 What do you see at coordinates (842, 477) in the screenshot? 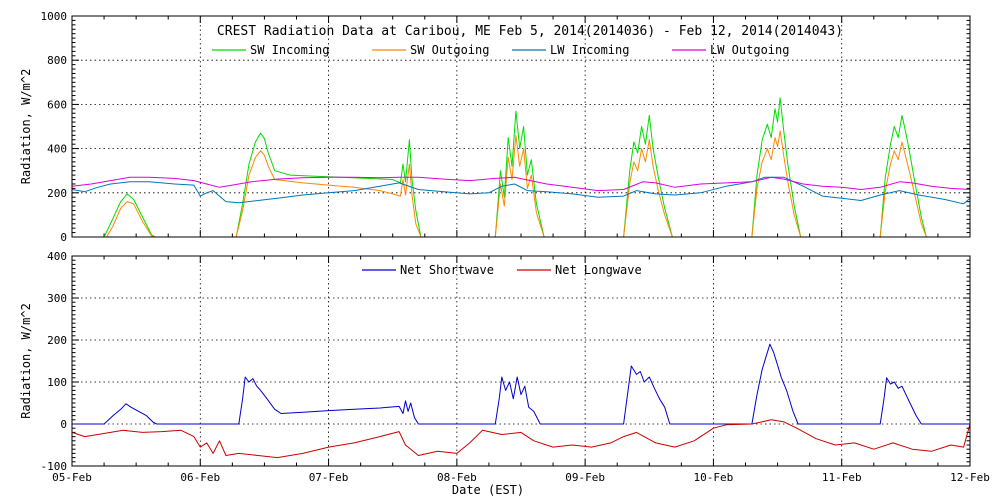
I see `x-tick-label: 11-Feb` at bounding box center [842, 477].